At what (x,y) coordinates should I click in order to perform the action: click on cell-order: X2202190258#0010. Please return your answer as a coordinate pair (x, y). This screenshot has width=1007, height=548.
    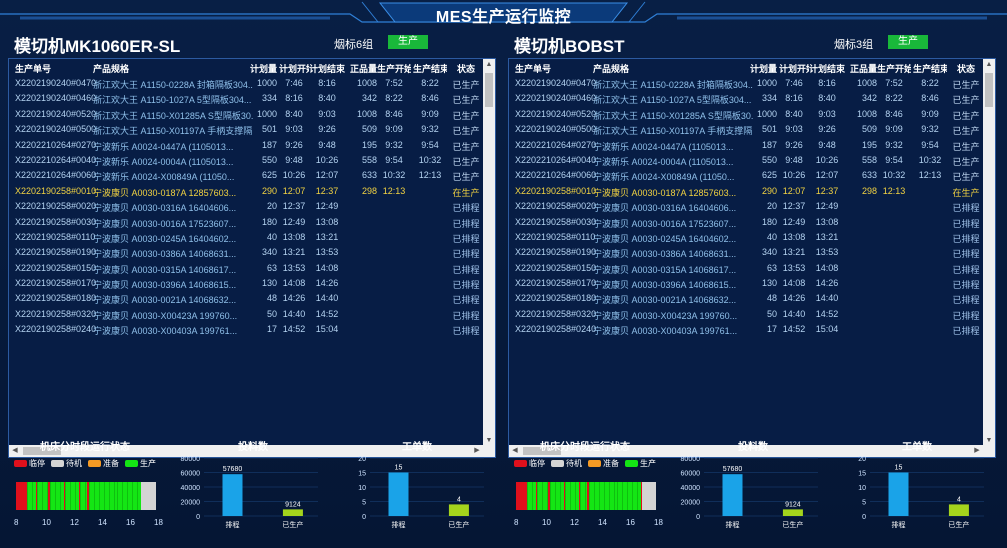
    Looking at the image, I should click on (56, 190).